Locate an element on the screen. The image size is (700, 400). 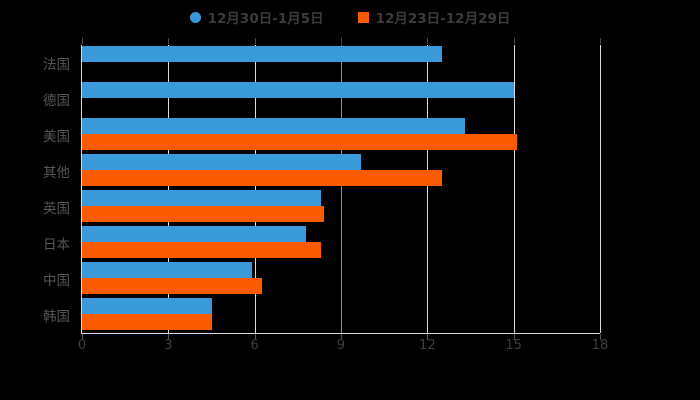
circle-marker-icon is located at coordinates (195, 17).